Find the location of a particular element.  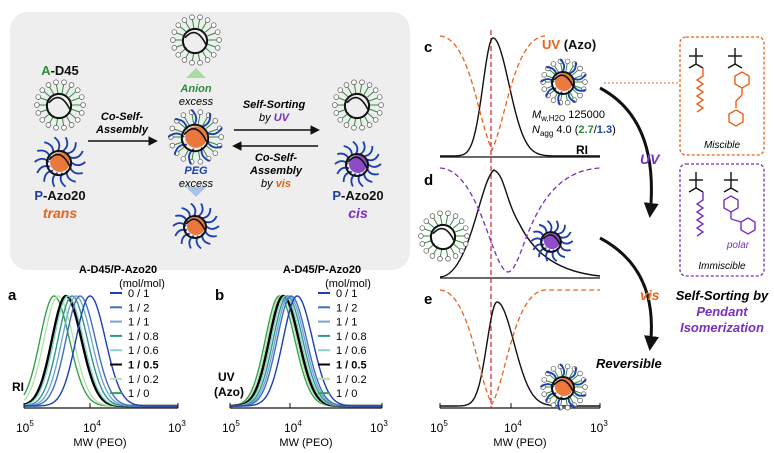

peg-label: PEG is located at coordinates (196, 171).